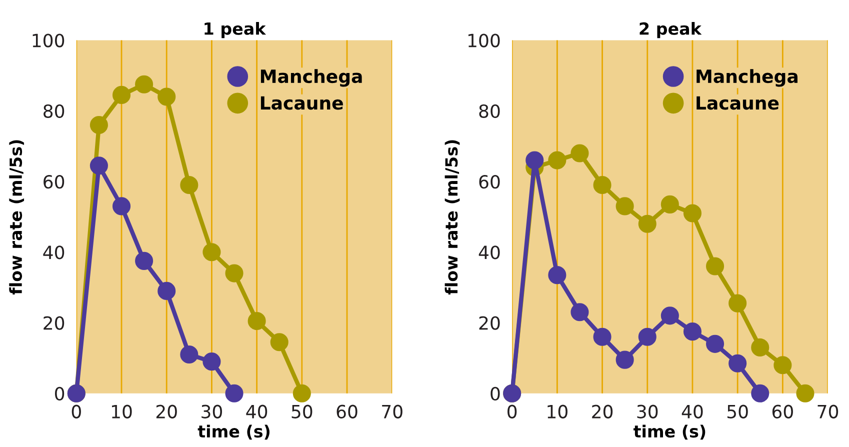 The width and height of the screenshot is (849, 447). Describe the element at coordinates (671, 30) in the screenshot. I see `chart-title: 2 peak` at that location.